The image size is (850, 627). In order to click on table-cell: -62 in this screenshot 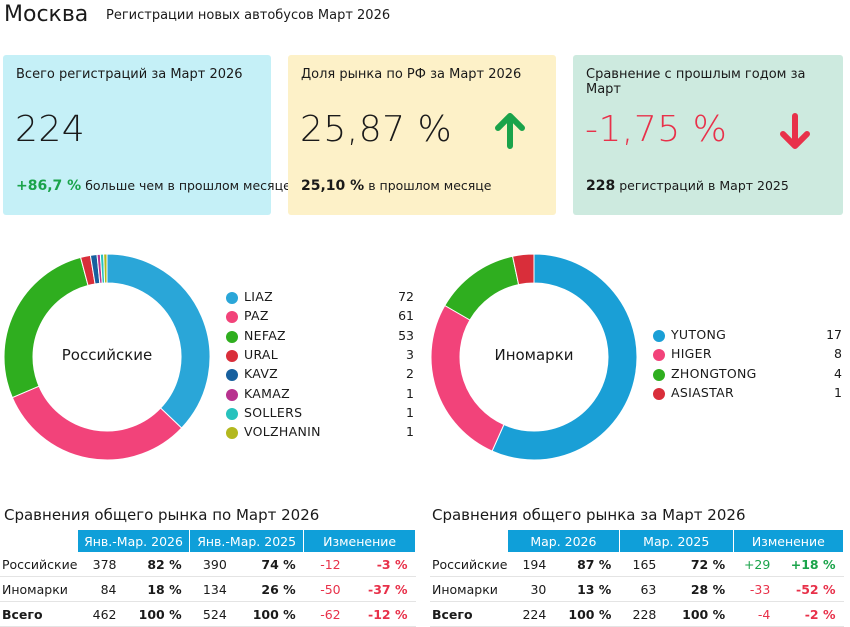, I will do `click(326, 614)`.